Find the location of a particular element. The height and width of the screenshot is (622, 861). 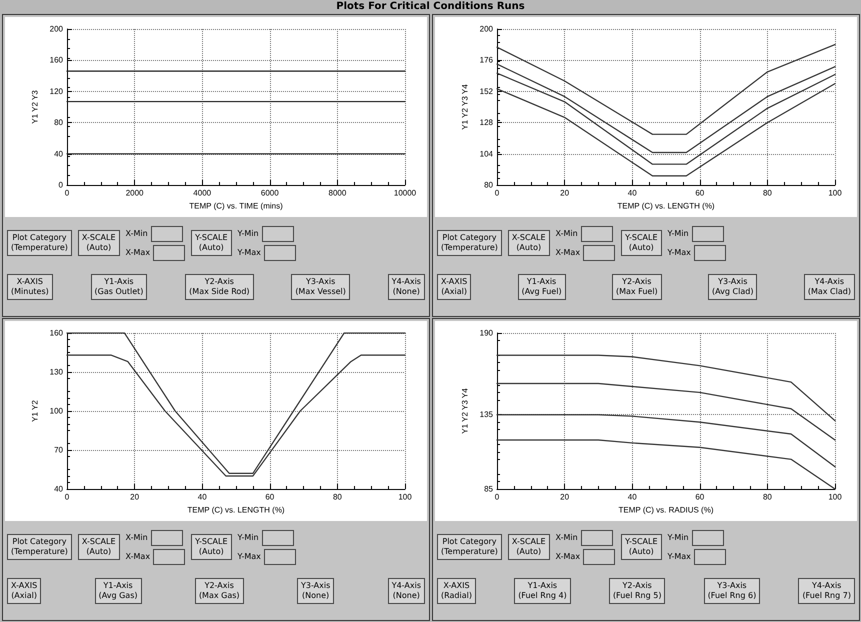

x-axis-title: TEMP (C) vs. TIME (mins) is located at coordinates (236, 205).